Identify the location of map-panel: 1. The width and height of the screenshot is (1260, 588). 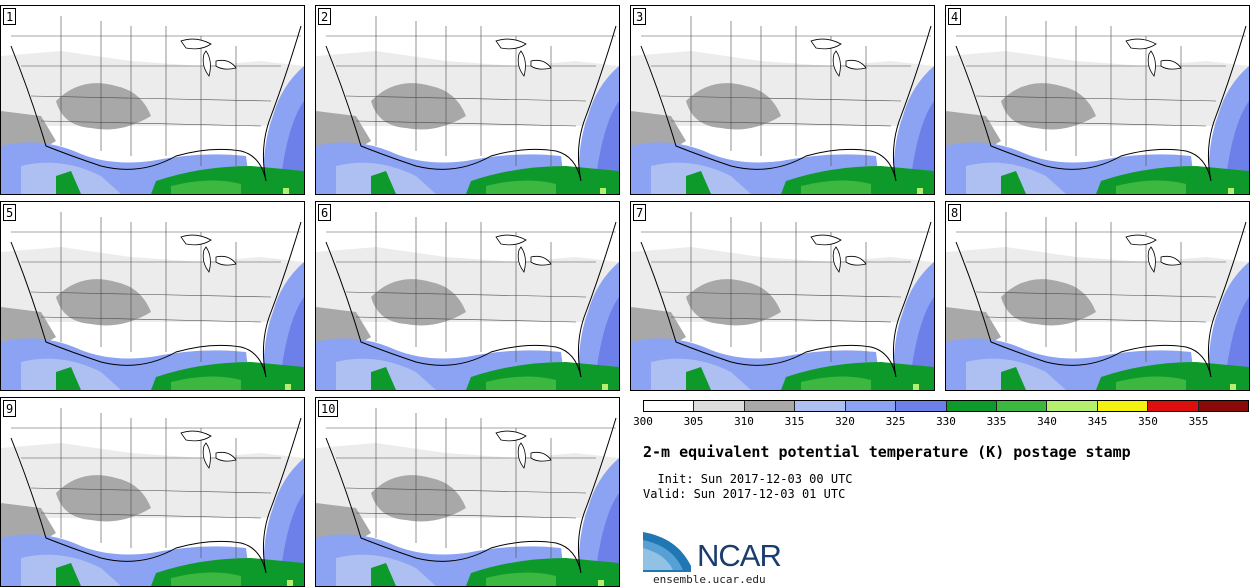
(152, 100).